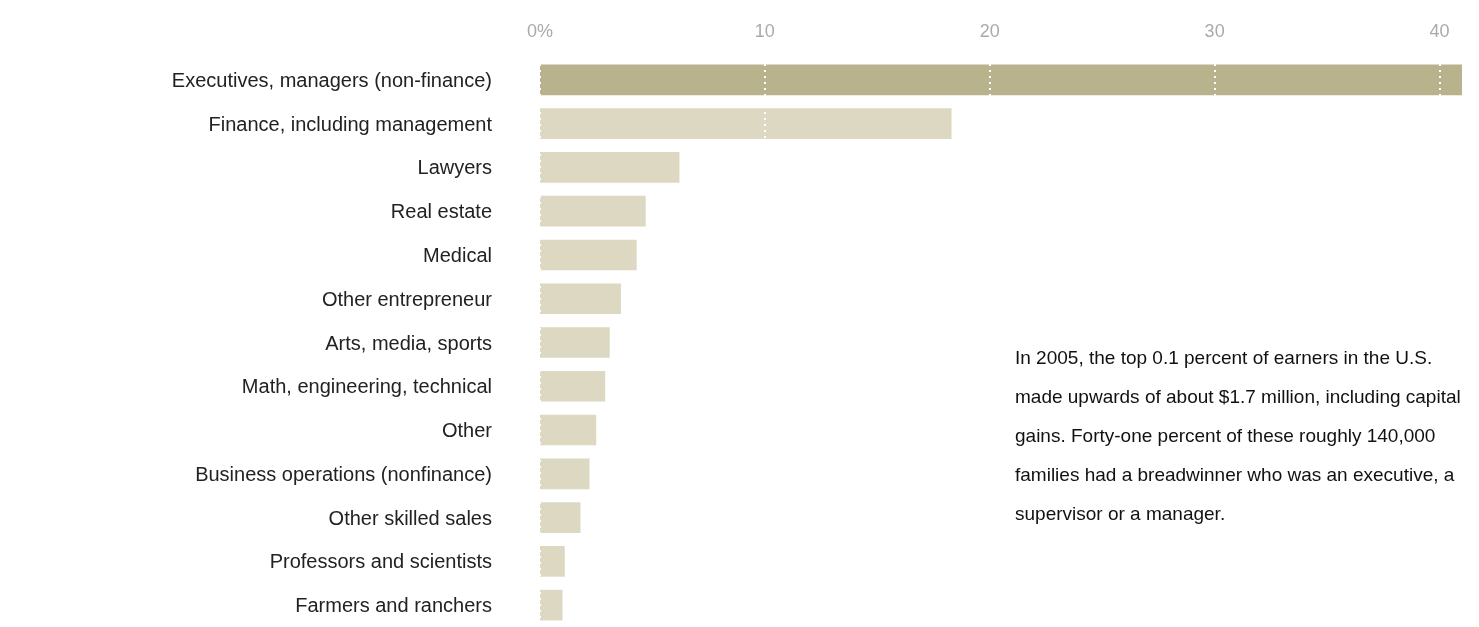 The image size is (1479, 627). I want to click on y-tick-label: Other entrepreneur, so click(407, 298).